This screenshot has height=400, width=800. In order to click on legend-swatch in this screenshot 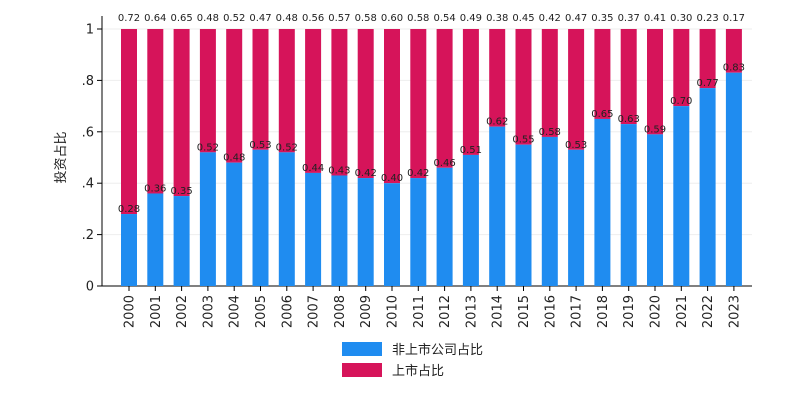, I will do `click(362, 349)`.